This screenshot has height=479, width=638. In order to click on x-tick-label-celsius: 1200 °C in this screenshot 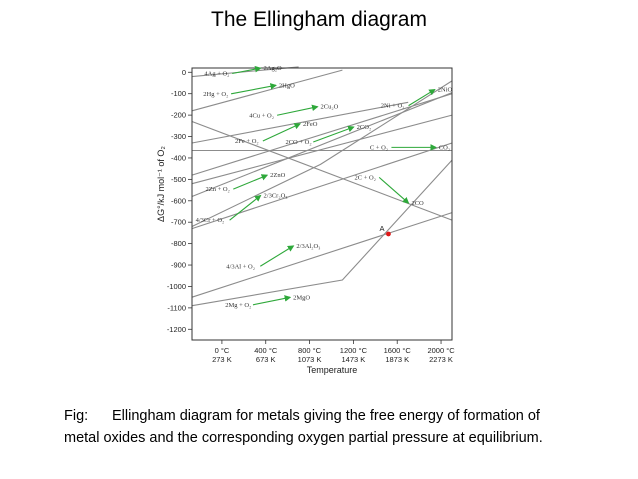, I will do `click(354, 350)`.